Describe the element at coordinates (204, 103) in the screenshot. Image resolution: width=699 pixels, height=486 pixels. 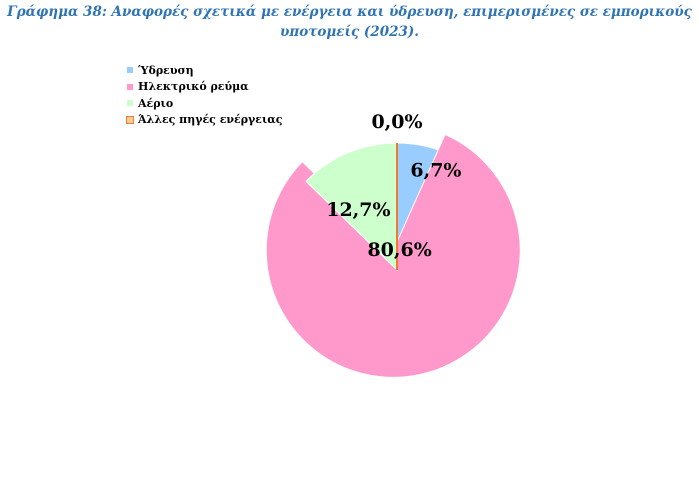
I see `legend-item-gas: Αέριο` at that location.